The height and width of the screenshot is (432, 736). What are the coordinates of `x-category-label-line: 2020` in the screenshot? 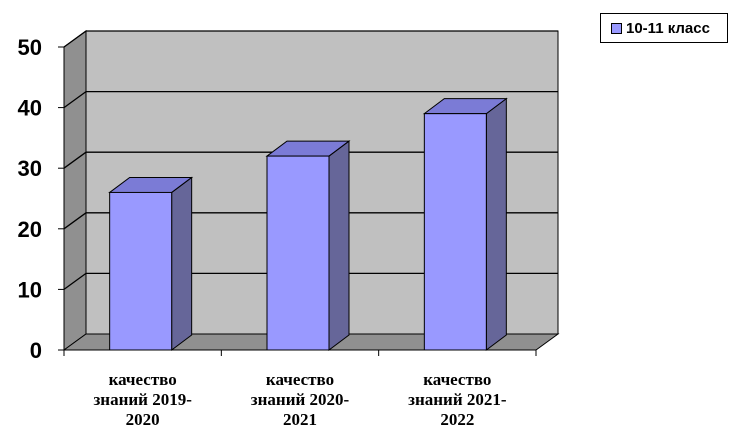 It's located at (143, 419).